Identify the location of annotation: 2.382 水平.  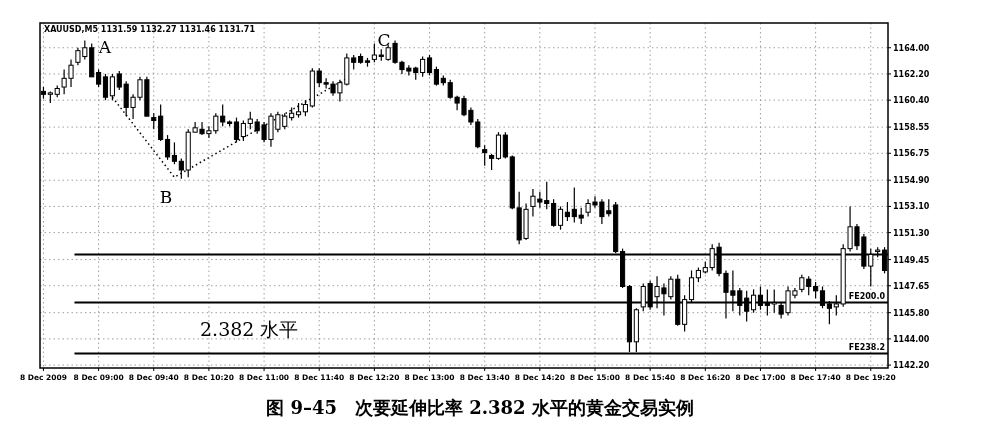
(249, 329).